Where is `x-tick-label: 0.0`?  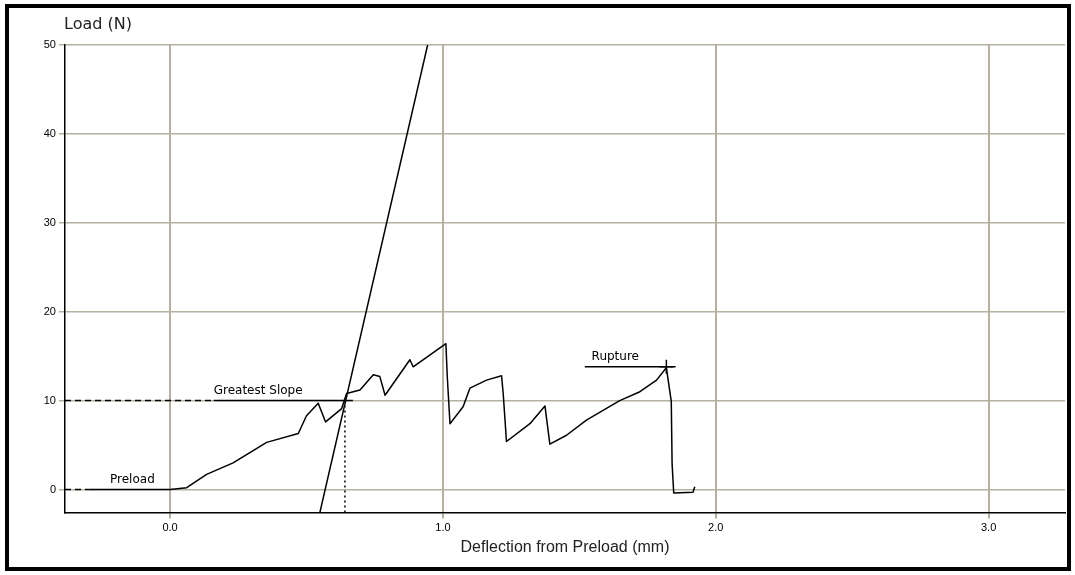
x-tick-label: 0.0 is located at coordinates (170, 527).